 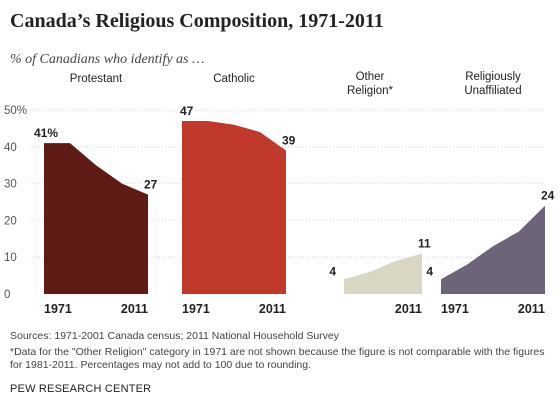 I want to click on data-label-end: 39, so click(x=289, y=140).